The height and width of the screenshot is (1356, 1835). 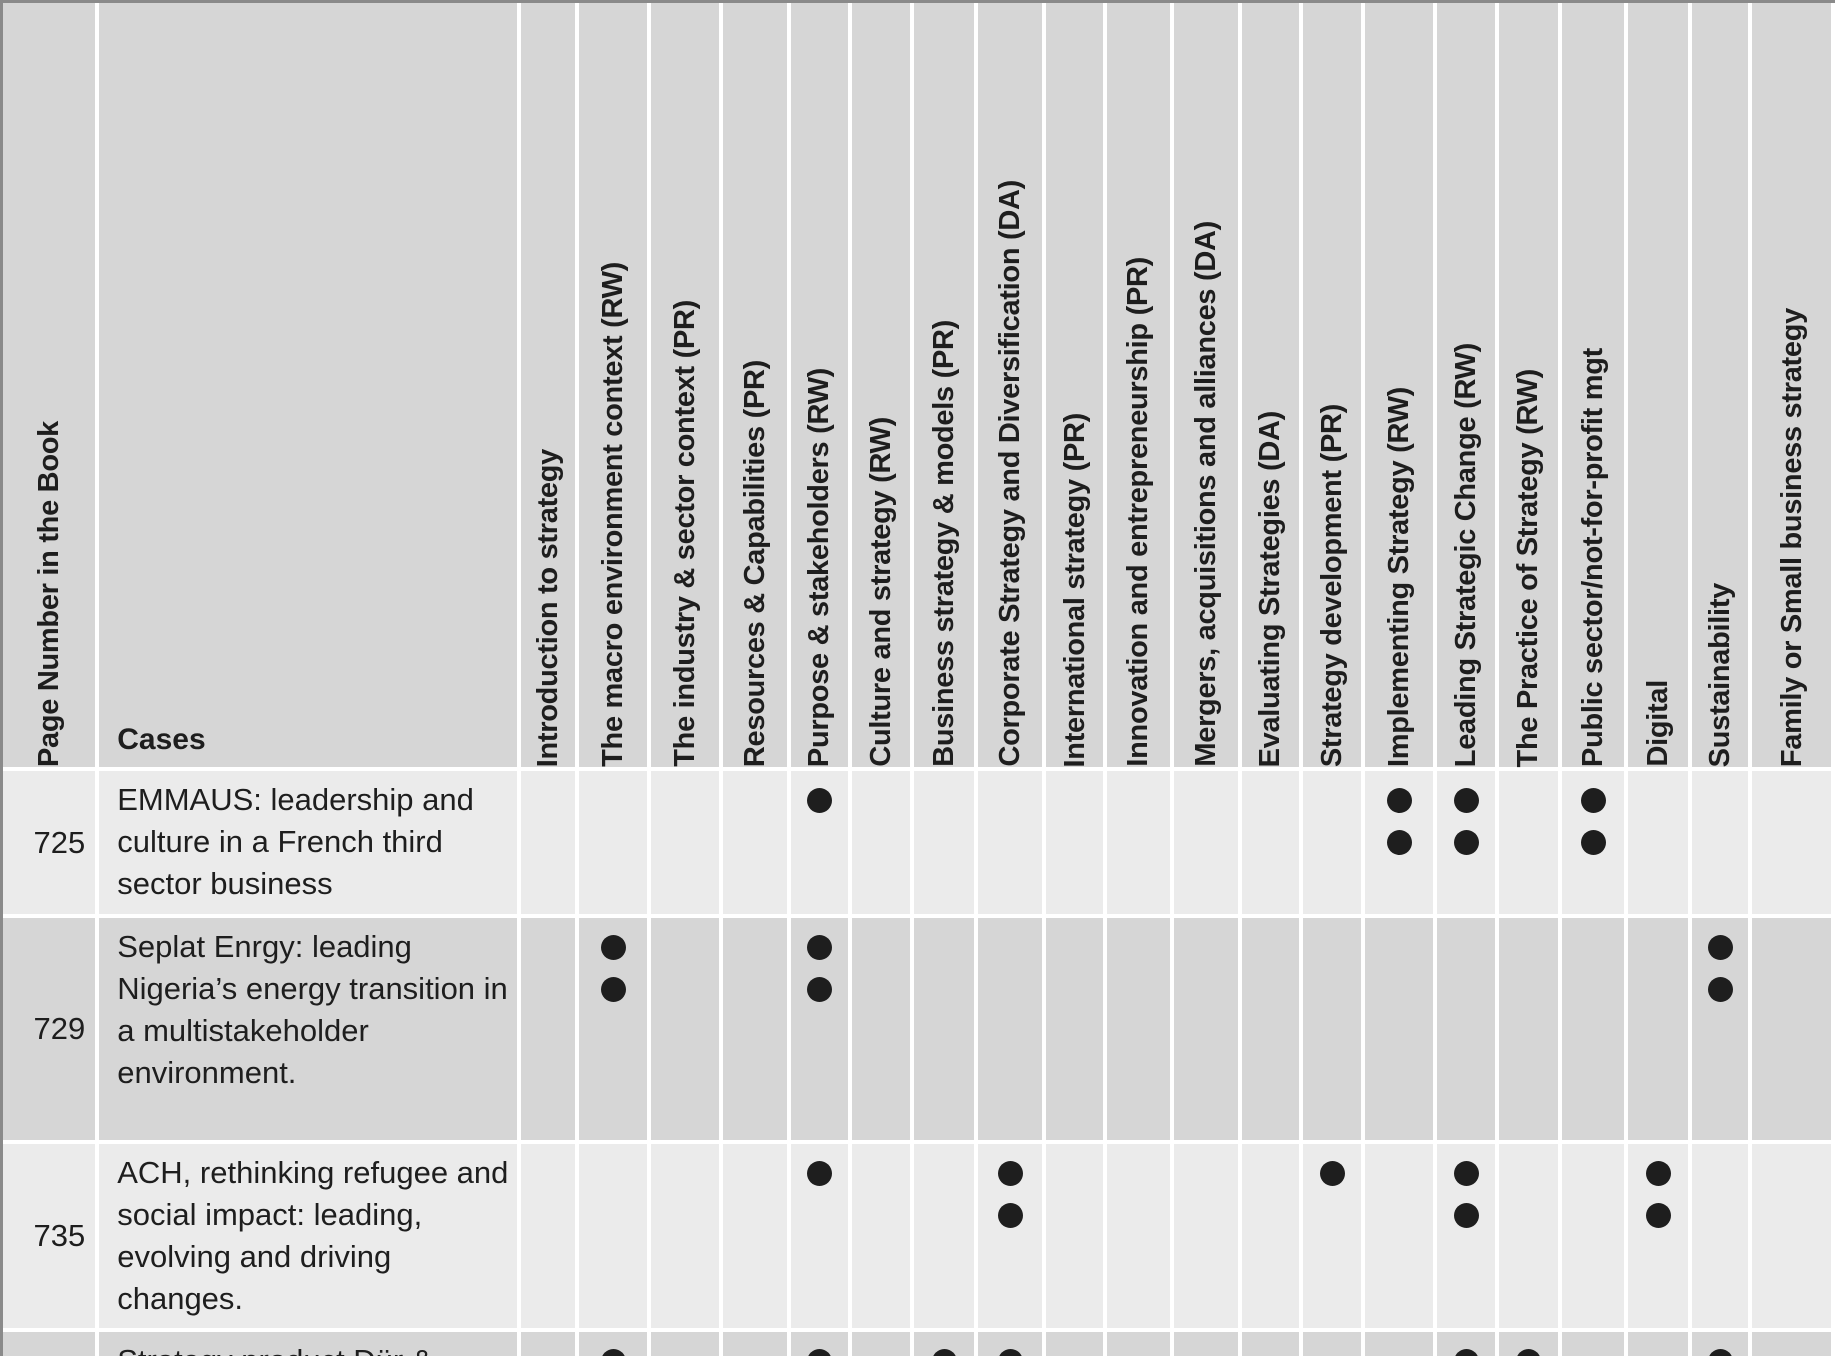 What do you see at coordinates (1720, 385) in the screenshot?
I see `topic-header: Sustainability` at bounding box center [1720, 385].